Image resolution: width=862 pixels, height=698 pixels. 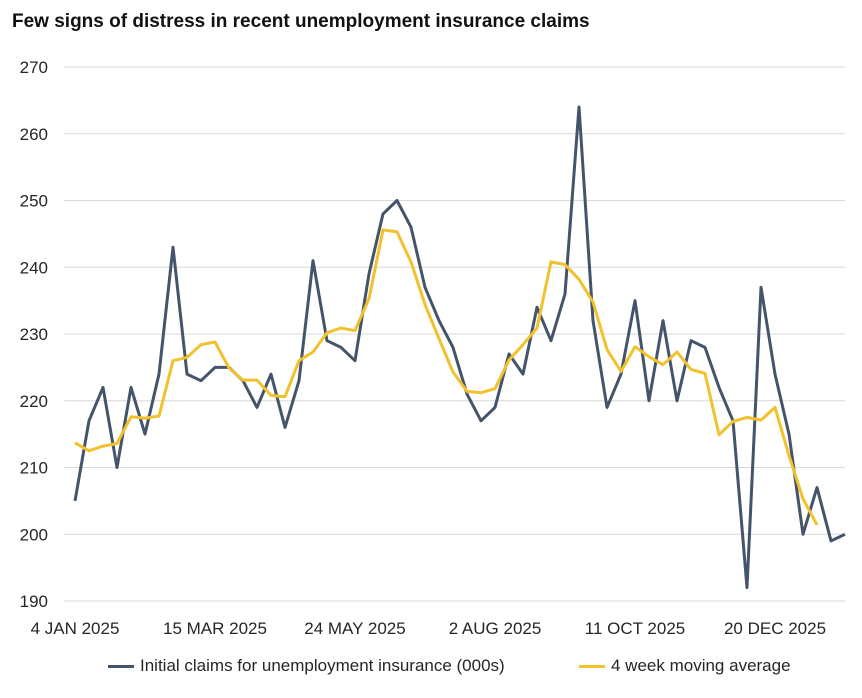 What do you see at coordinates (34, 134) in the screenshot?
I see `y-tick-label: 260` at bounding box center [34, 134].